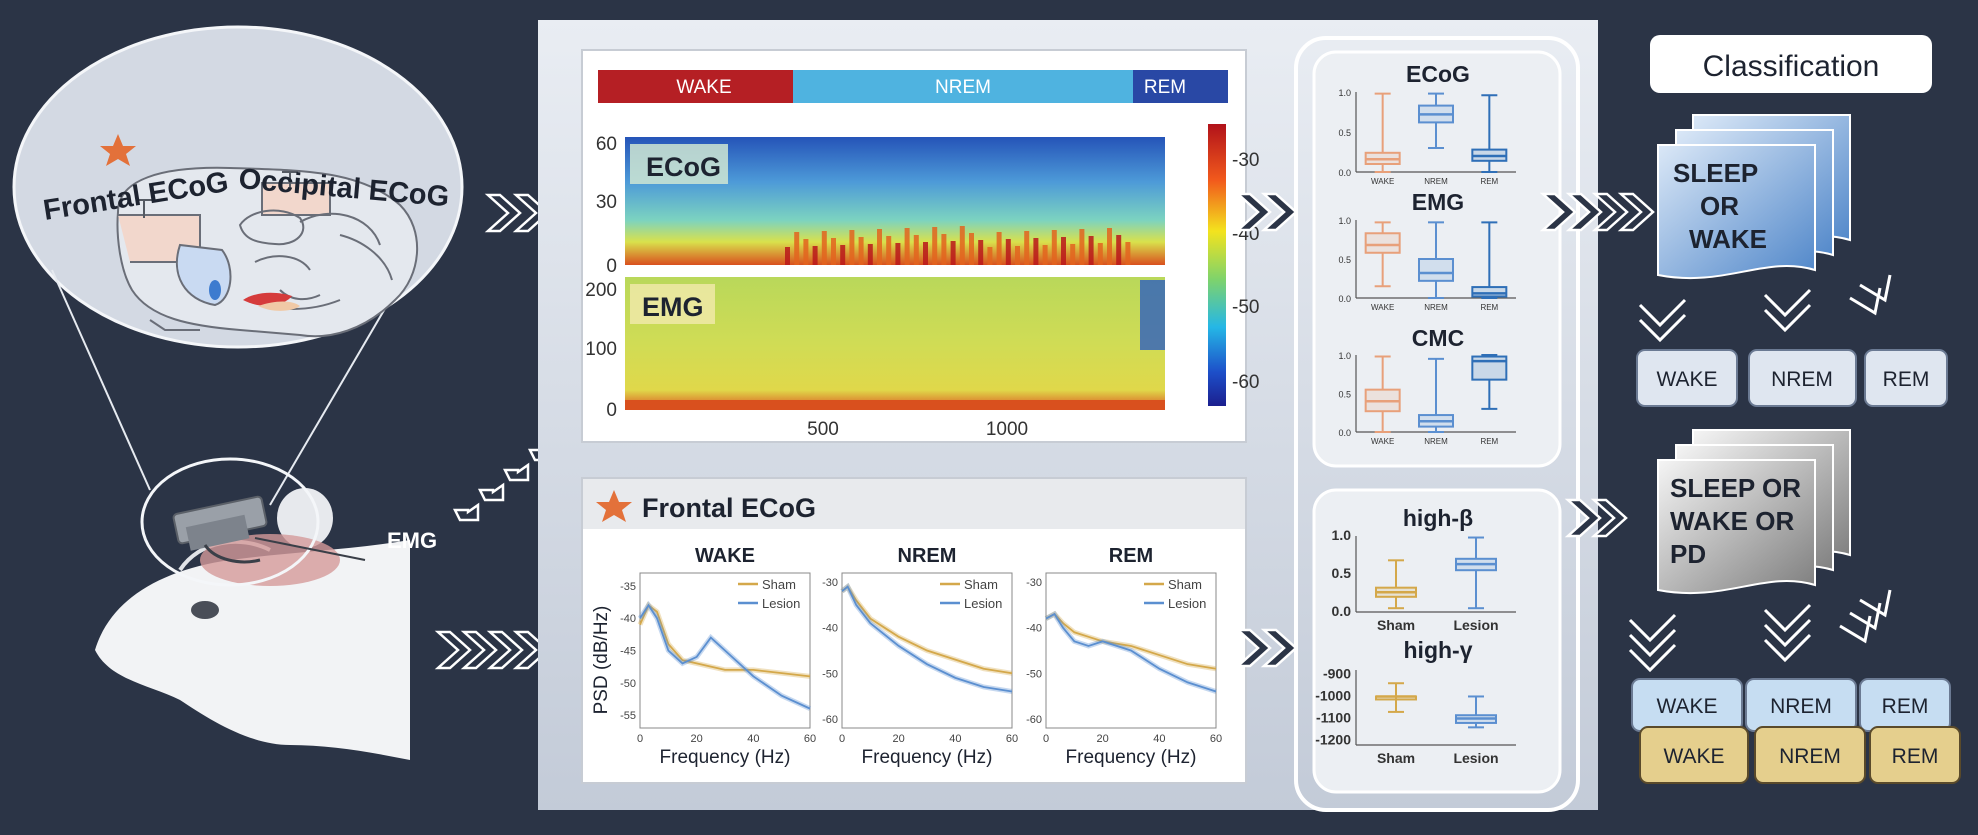  I want to click on boxplot-ytick: 0.5, so click(1344, 260).